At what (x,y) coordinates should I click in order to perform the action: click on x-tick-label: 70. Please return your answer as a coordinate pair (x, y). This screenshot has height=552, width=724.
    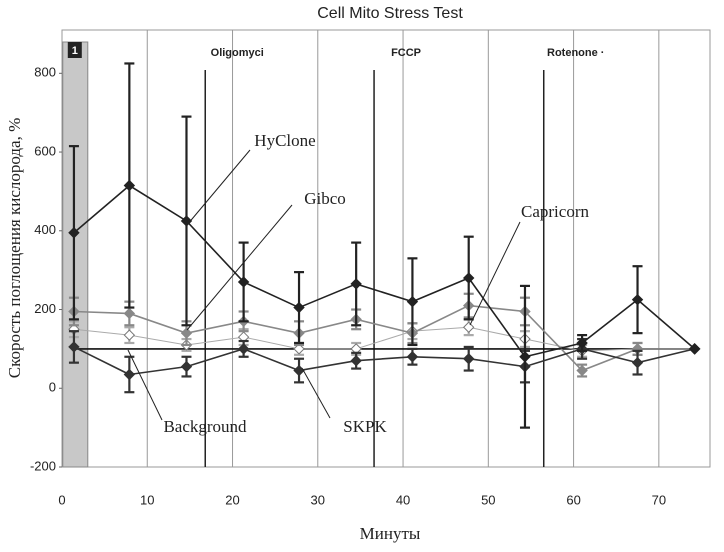
    Looking at the image, I should click on (659, 499).